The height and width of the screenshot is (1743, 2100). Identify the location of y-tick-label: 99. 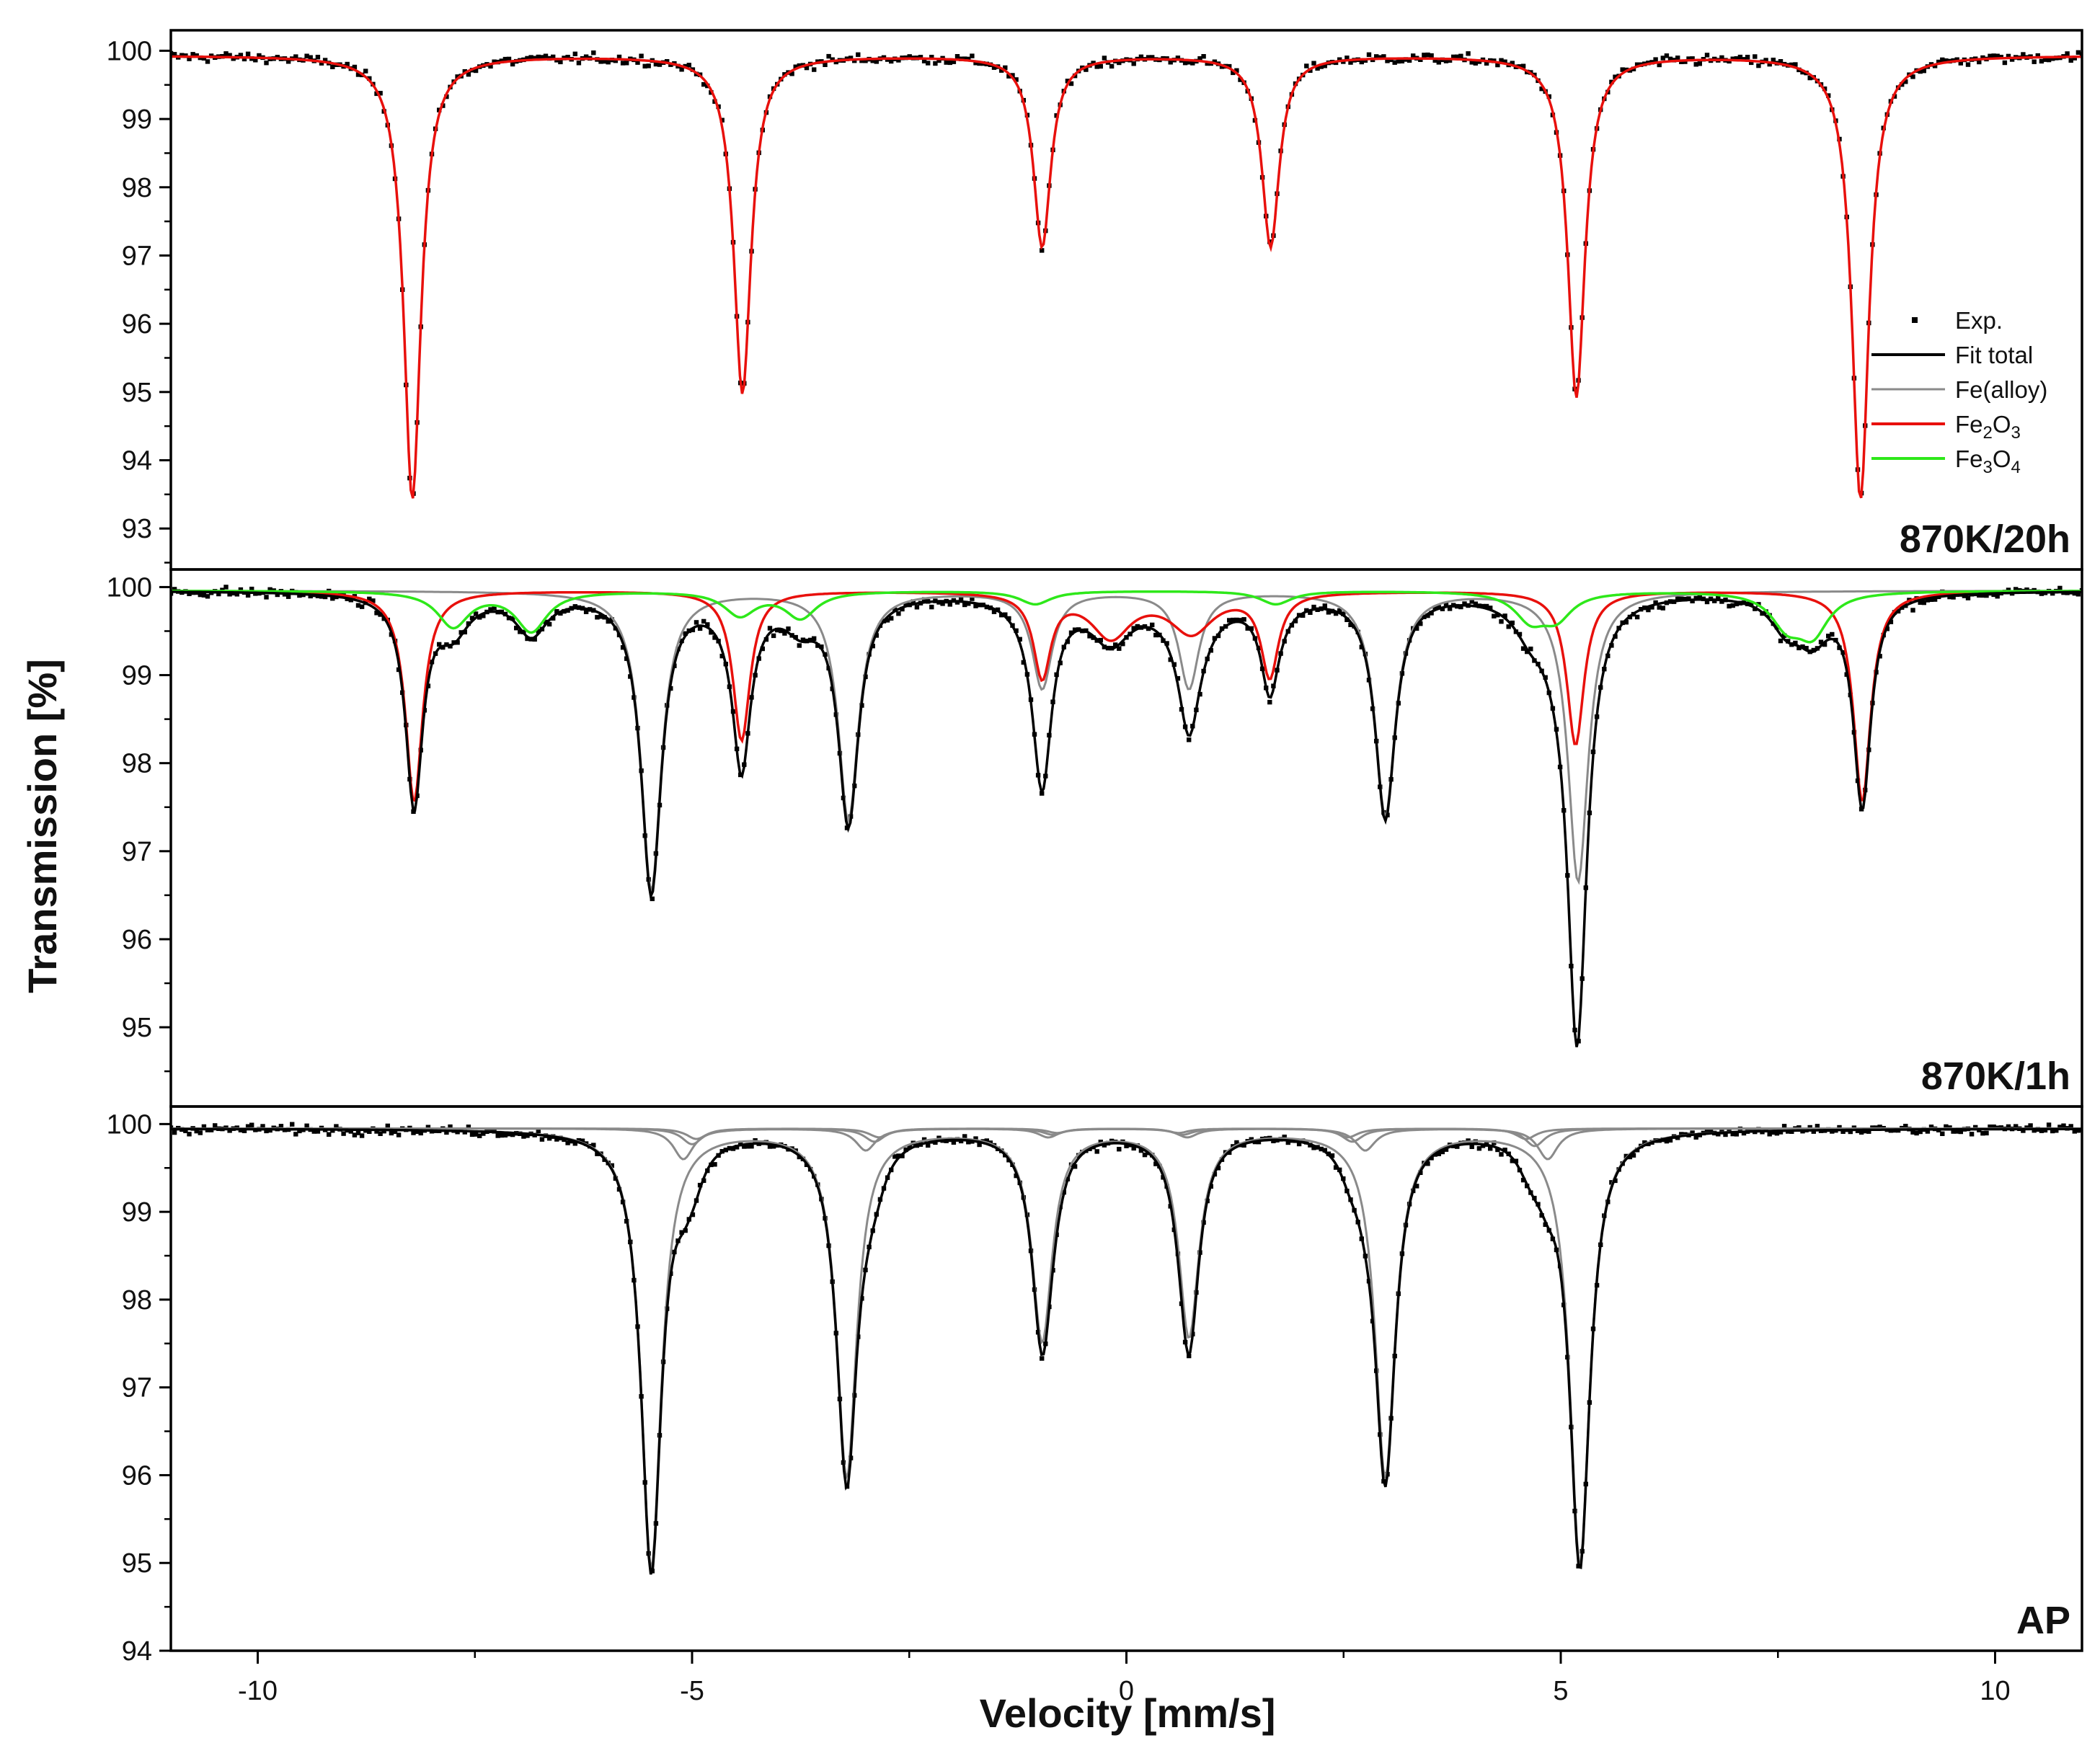
(137, 676).